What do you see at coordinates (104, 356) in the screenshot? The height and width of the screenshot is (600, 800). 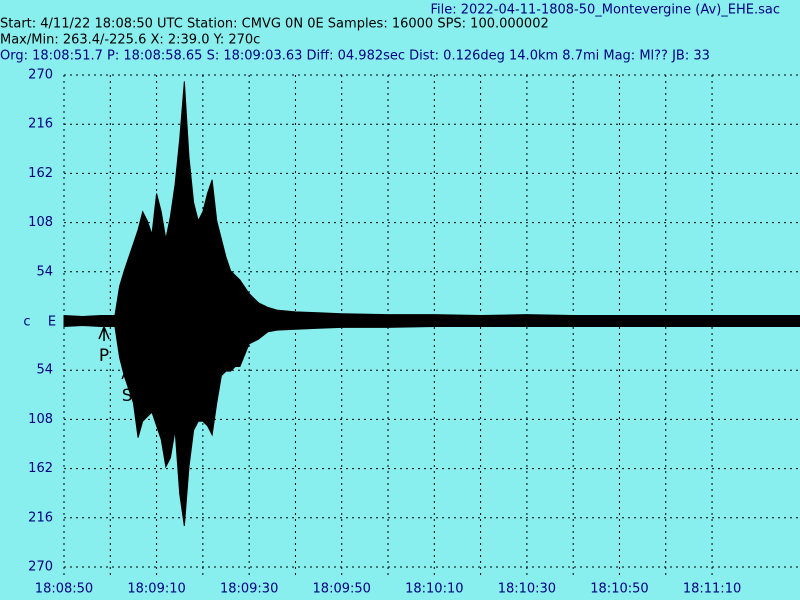 I see `phase-label: P` at bounding box center [104, 356].